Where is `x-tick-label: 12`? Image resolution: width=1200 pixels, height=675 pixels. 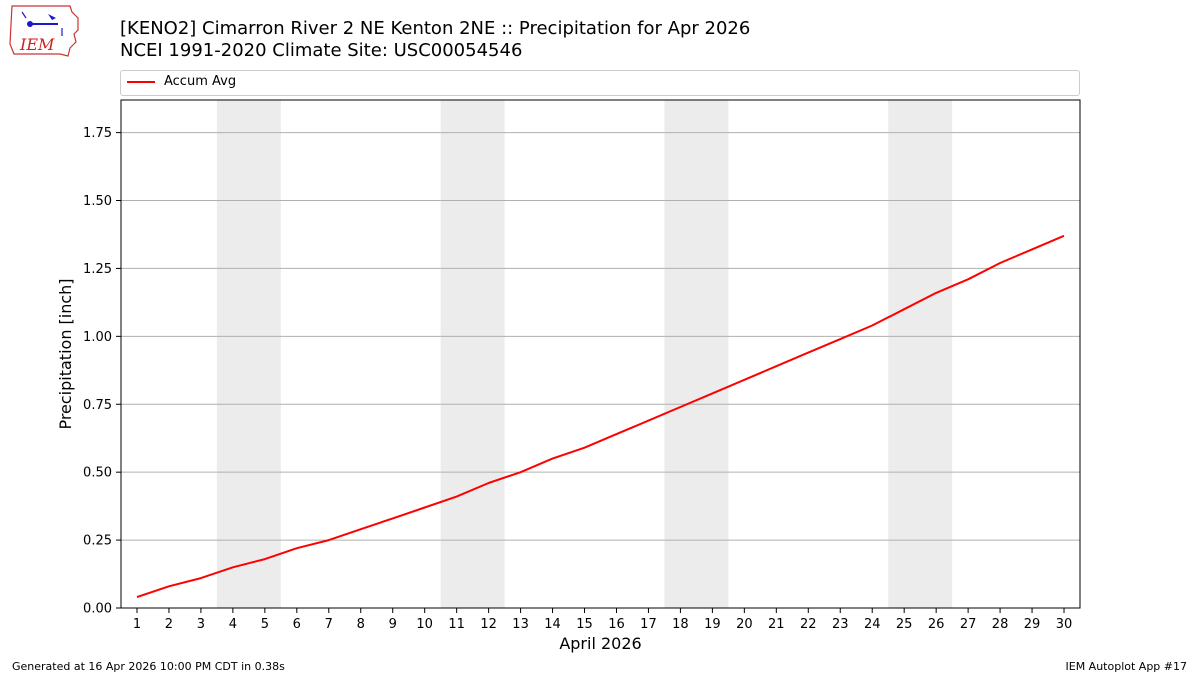
x-tick-label: 12 is located at coordinates (488, 624).